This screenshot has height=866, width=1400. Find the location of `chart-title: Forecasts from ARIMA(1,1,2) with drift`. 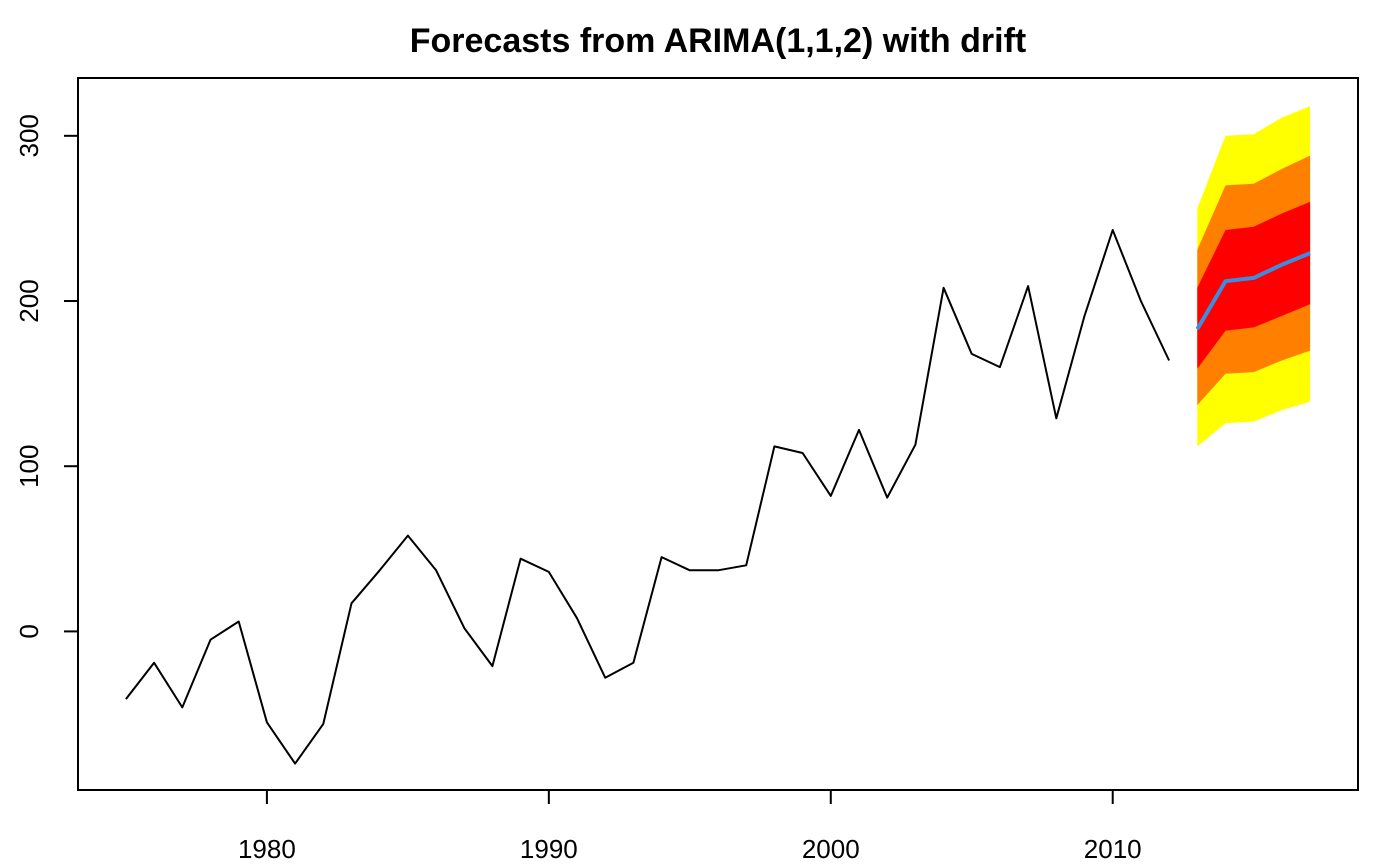

chart-title: Forecasts from ARIMA(1,1,2) with drift is located at coordinates (718, 41).